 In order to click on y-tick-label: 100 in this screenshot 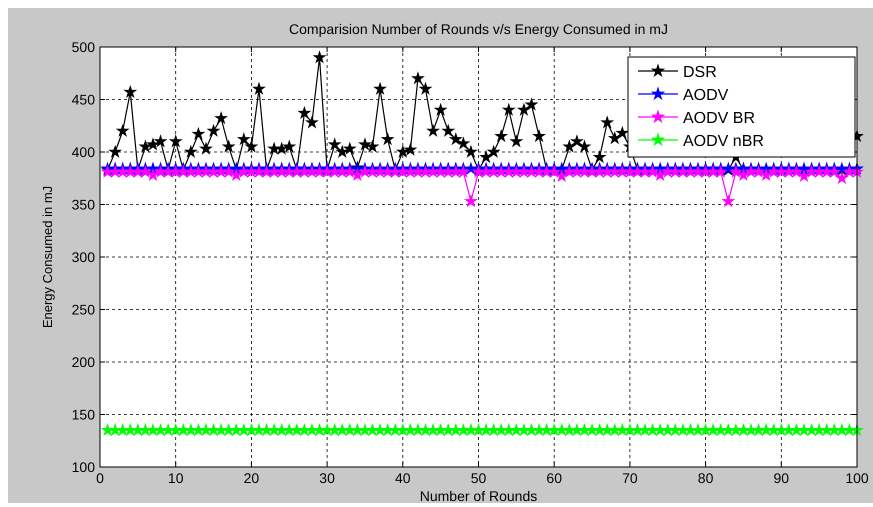, I will do `click(84, 467)`.